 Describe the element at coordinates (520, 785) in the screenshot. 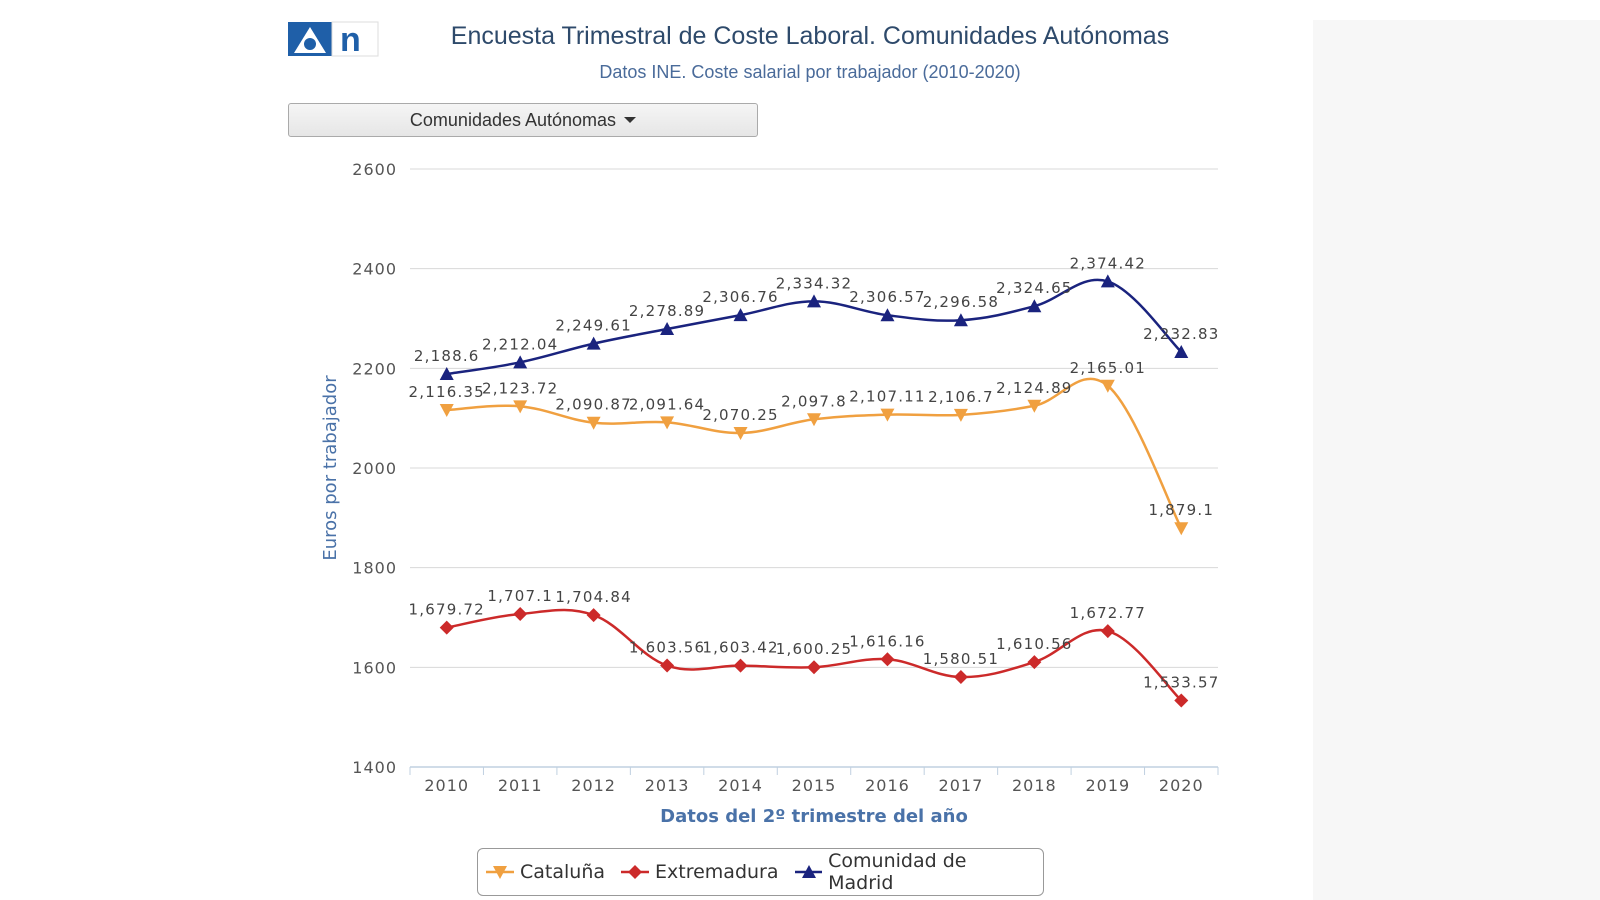

I see `x-tick-label: 2011` at that location.